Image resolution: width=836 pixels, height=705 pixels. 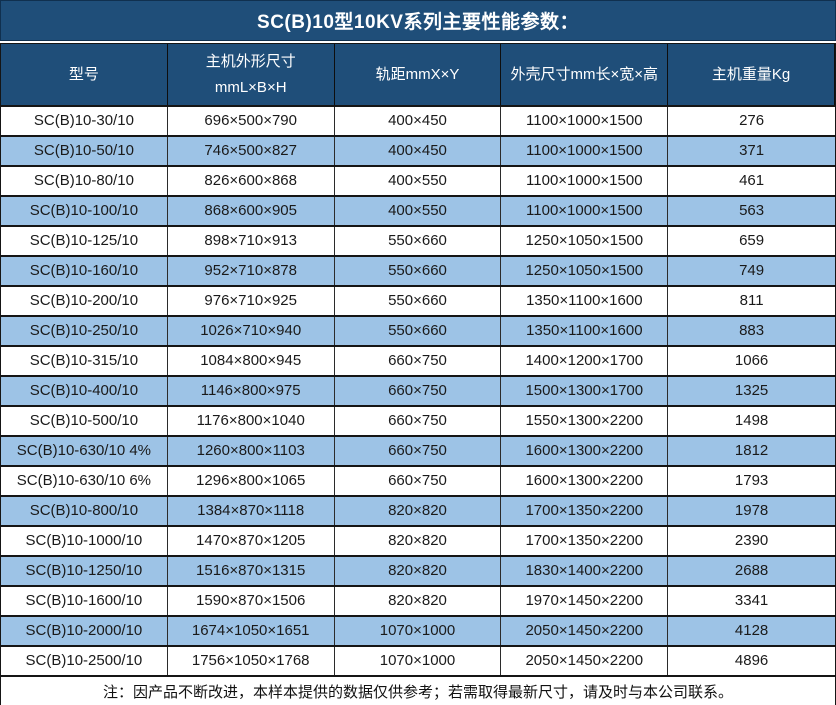 I want to click on cell-shell: 2050×1450×2200, so click(x=585, y=661).